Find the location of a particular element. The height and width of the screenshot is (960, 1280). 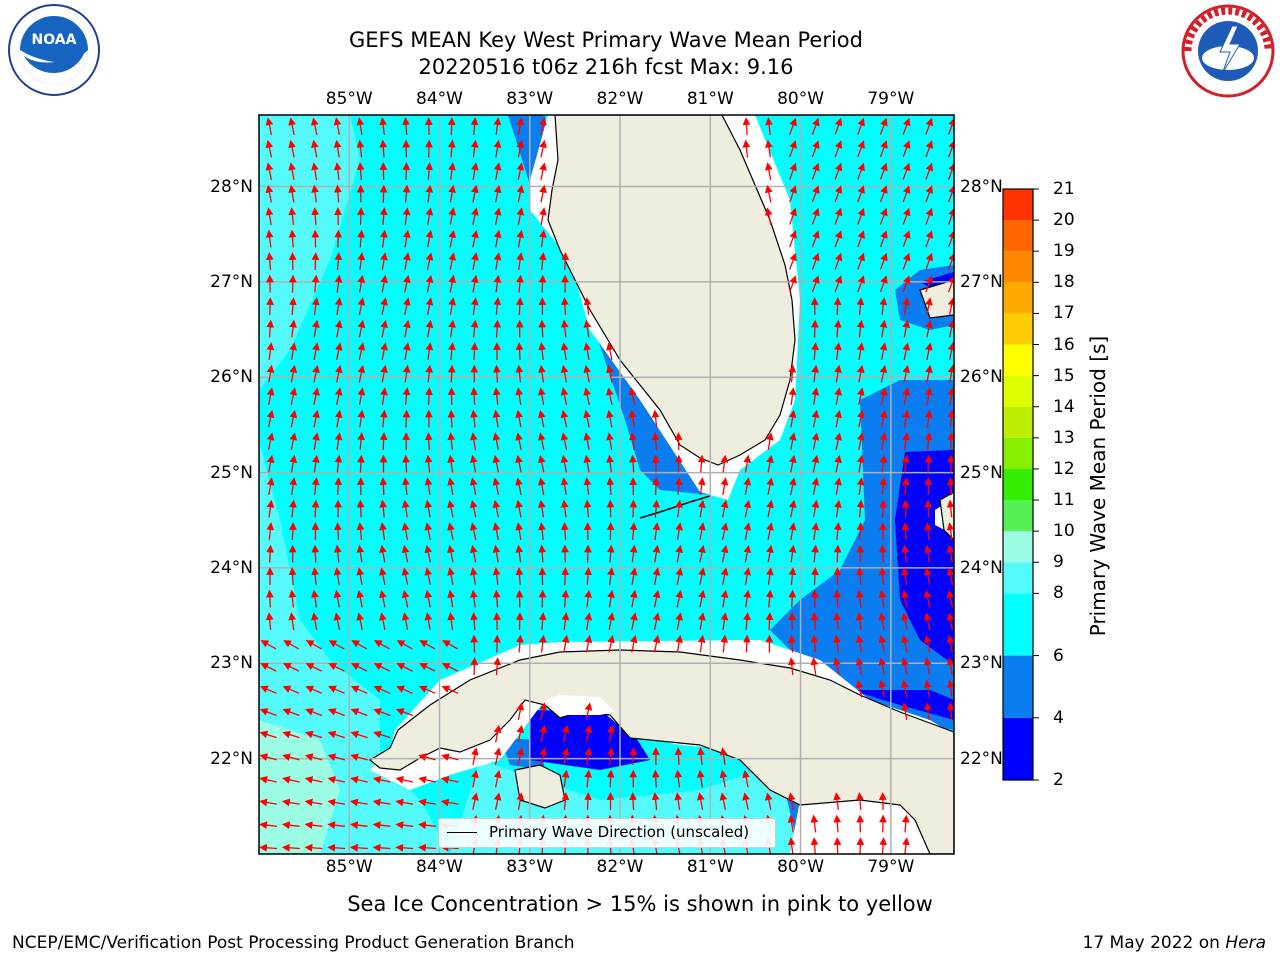

colorbar-tick-label: 13 is located at coordinates (1064, 437).